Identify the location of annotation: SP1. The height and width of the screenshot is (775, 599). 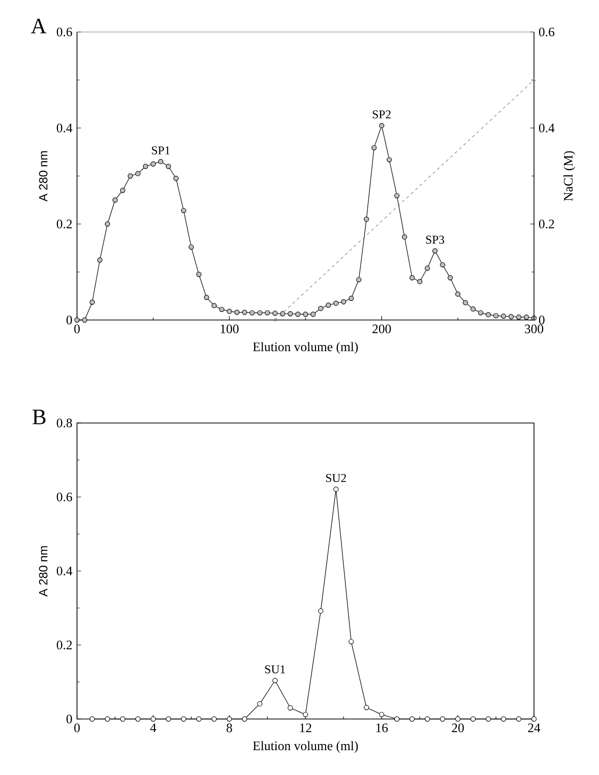
(161, 150).